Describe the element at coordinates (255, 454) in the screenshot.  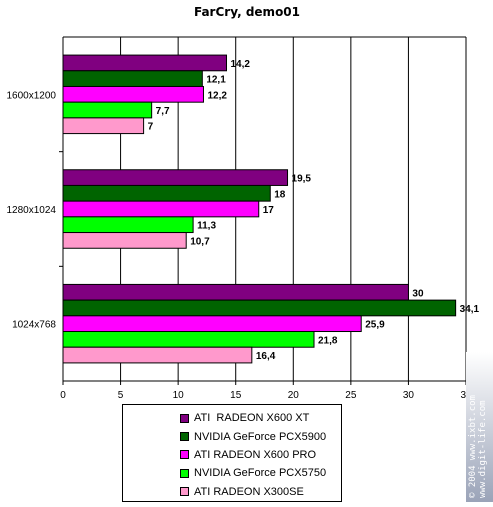
I see `legend-label: ATI RADEON X600 PRO` at that location.